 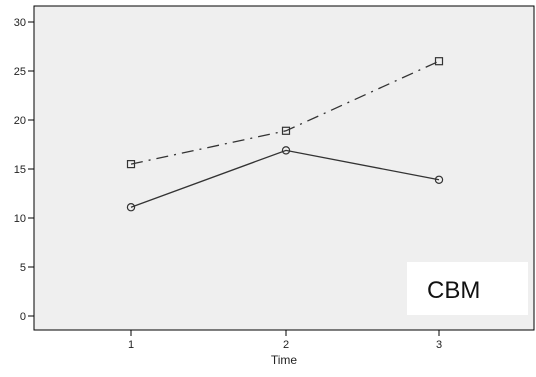 What do you see at coordinates (284, 360) in the screenshot?
I see `x-axis-label: Time` at bounding box center [284, 360].